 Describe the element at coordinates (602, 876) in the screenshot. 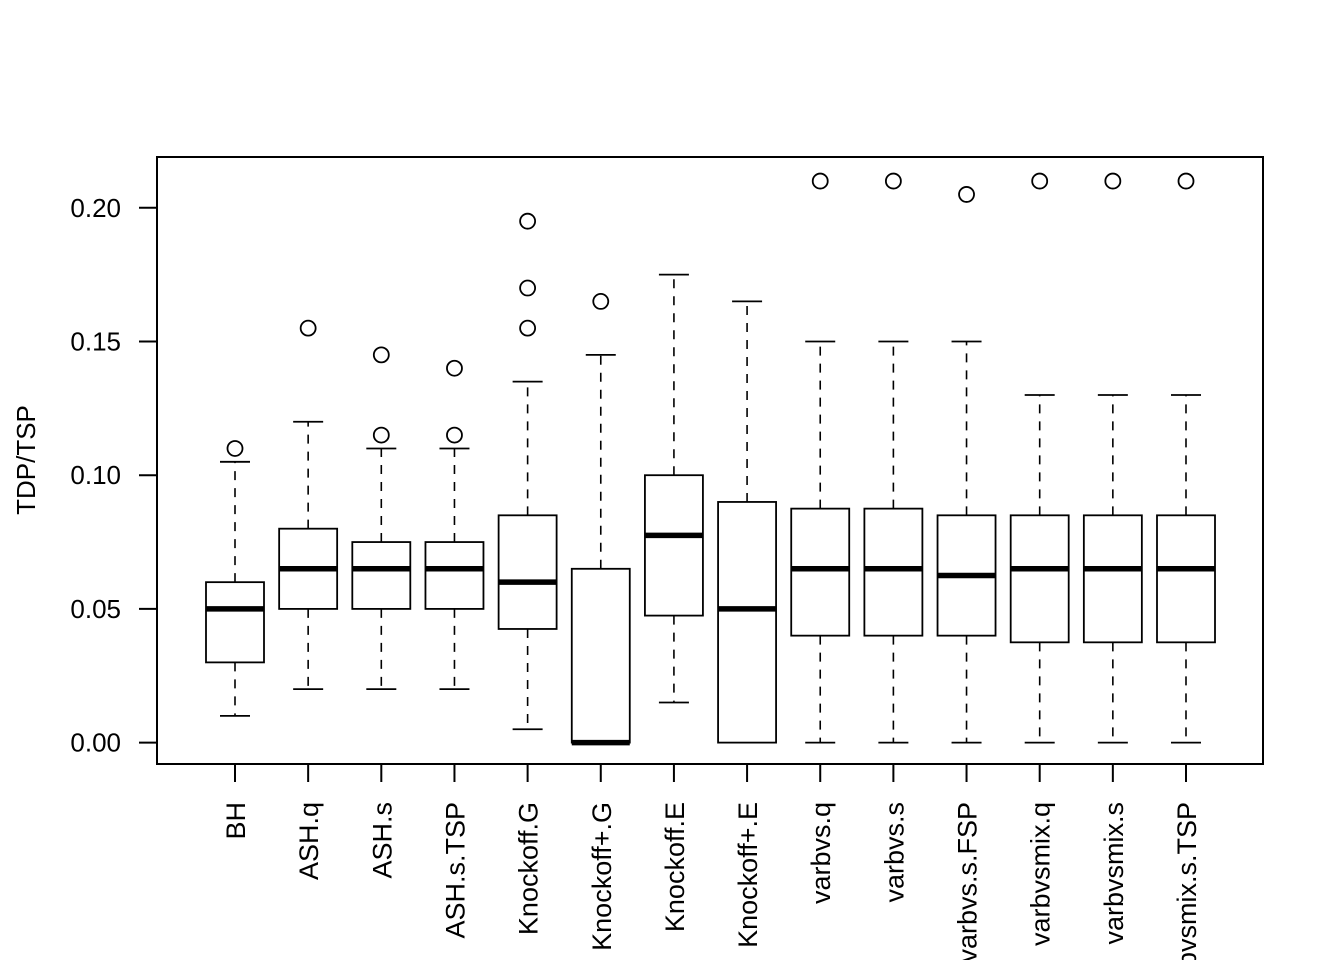

I see `x-tick-label: Knockoff+.G` at that location.